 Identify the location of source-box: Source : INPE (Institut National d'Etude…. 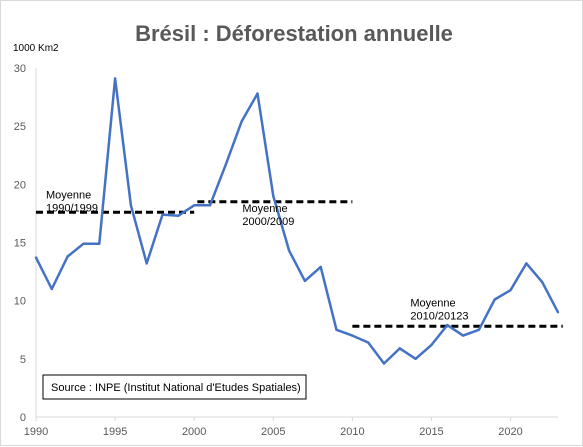
(174, 387).